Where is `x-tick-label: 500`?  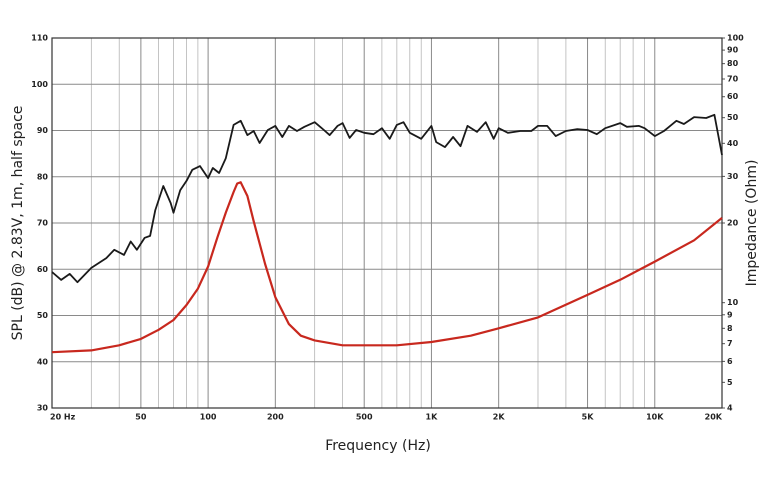 x-tick-label: 500 is located at coordinates (364, 417).